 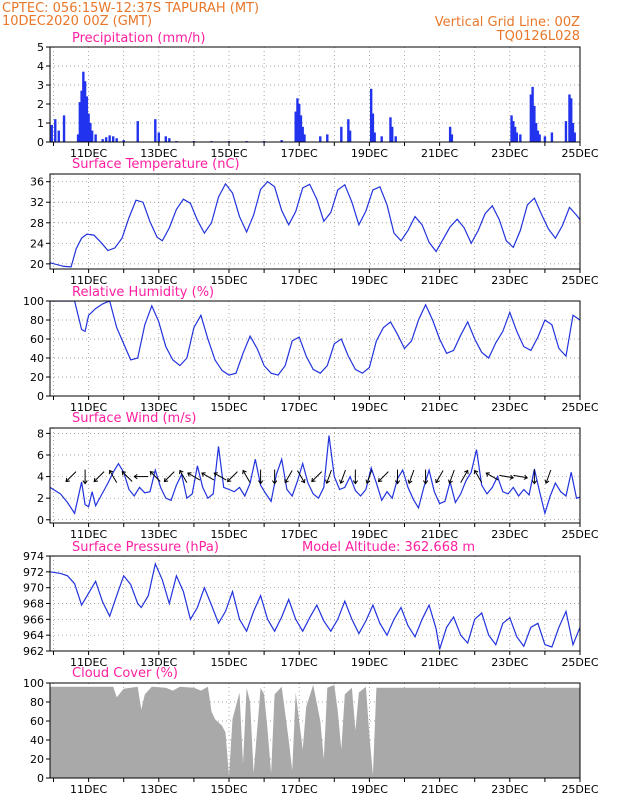 I want to click on y-tick-label: 3, so click(x=40, y=85).